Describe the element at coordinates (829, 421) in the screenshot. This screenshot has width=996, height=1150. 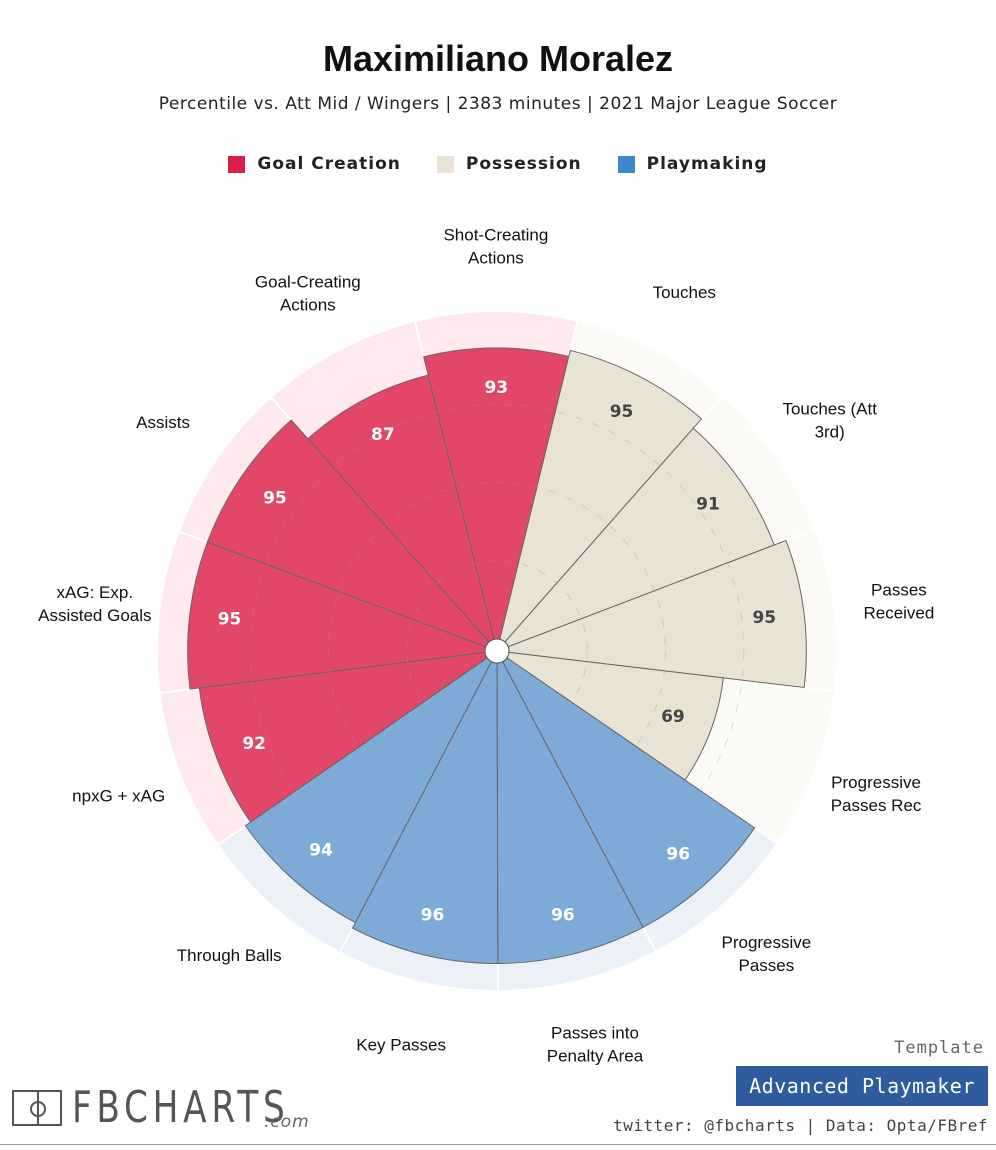
I see `metric-label: Touches (Att 3rd)` at that location.